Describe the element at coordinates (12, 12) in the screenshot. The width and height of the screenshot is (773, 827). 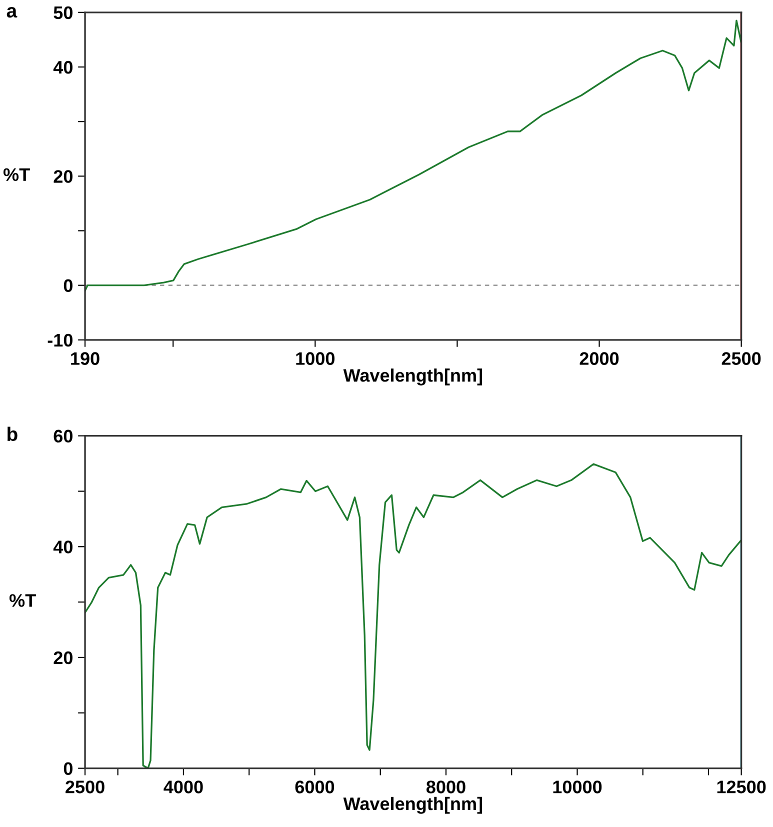
I see `chart-title: a` at that location.